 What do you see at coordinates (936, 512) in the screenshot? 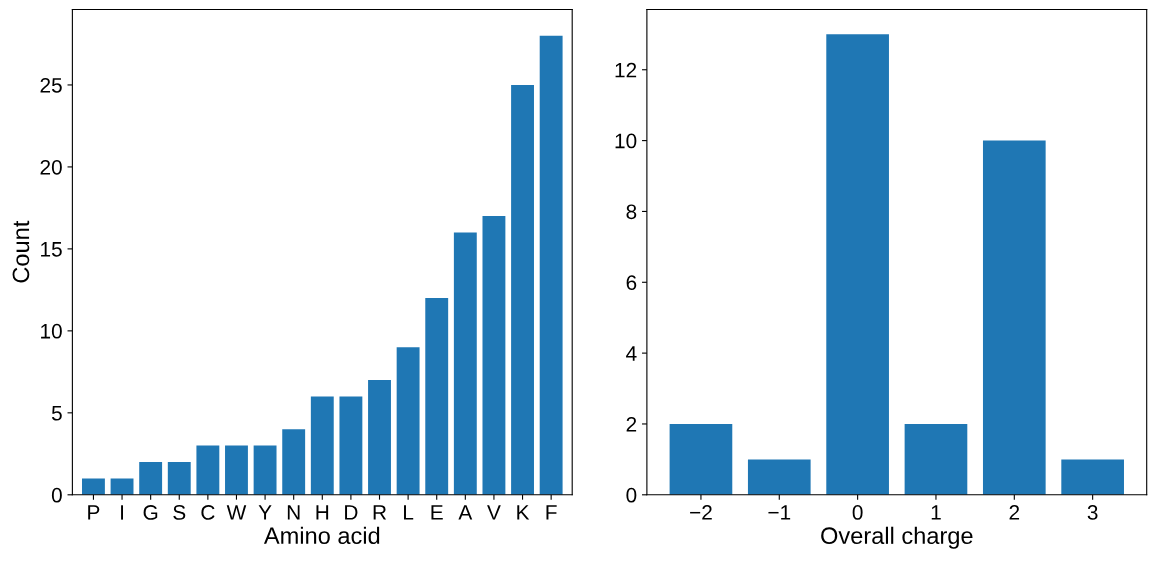
I see `x-tick-label: 1` at bounding box center [936, 512].